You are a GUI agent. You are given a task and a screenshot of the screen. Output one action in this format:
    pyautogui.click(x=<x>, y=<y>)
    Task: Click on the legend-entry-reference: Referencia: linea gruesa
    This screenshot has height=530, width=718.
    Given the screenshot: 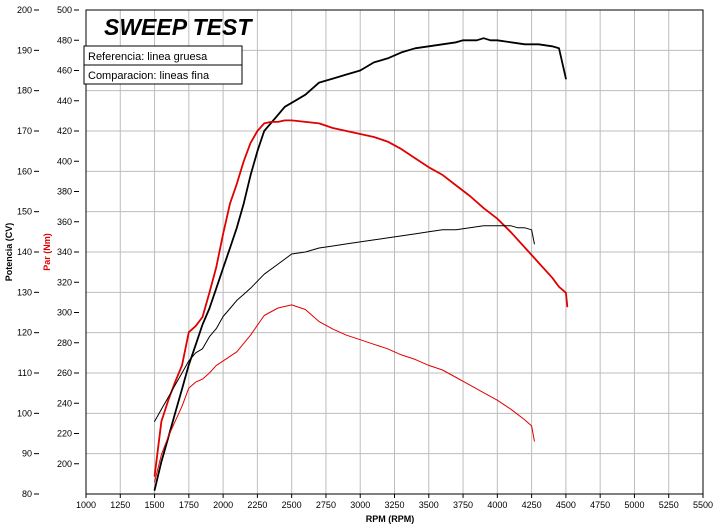 What is the action you would take?
    pyautogui.click(x=148, y=57)
    